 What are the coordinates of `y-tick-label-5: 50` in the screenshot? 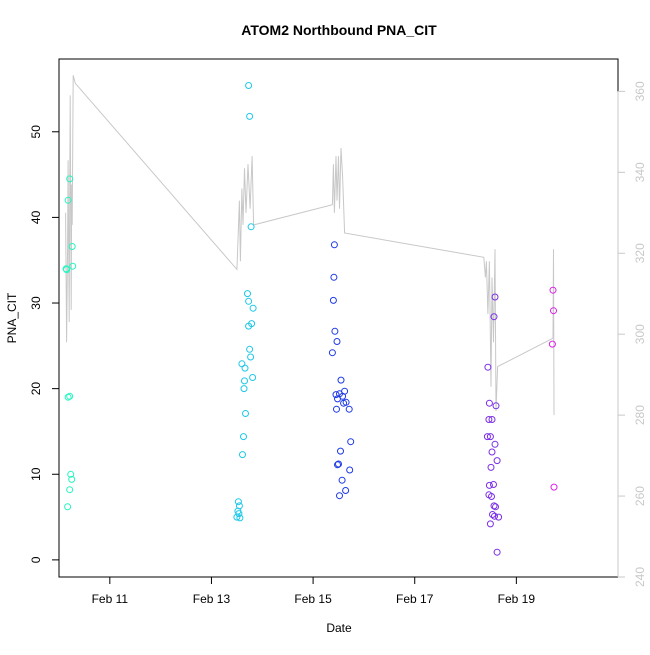 It's located at (36, 132).